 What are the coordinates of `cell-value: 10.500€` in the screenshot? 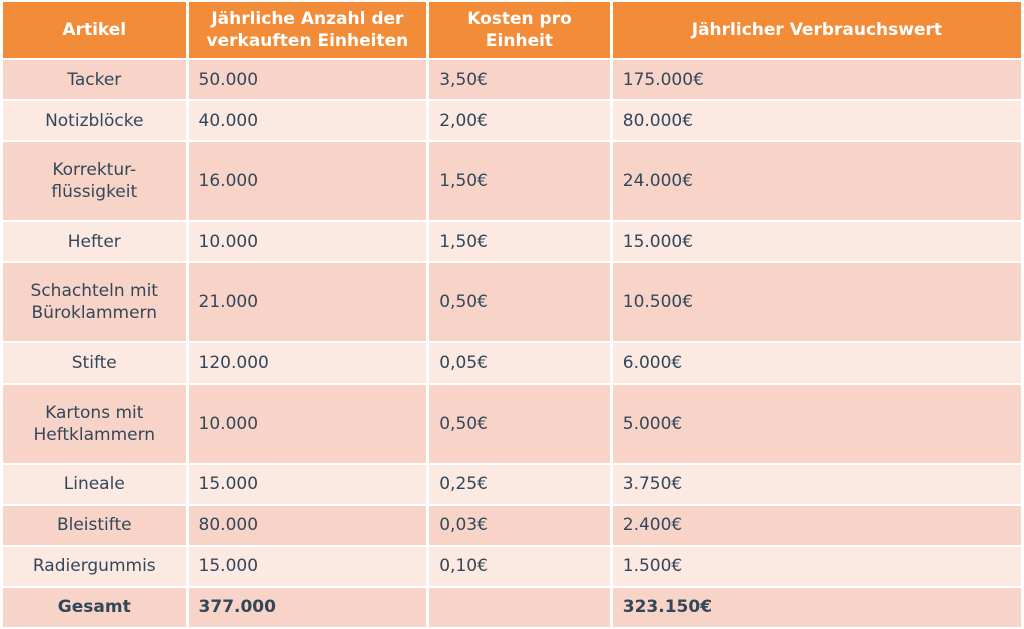 It's located at (816, 302).